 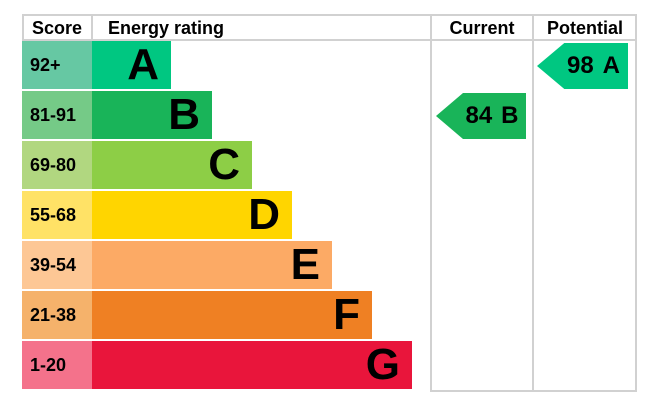 I want to click on band-bar-c: C, so click(x=172, y=165).